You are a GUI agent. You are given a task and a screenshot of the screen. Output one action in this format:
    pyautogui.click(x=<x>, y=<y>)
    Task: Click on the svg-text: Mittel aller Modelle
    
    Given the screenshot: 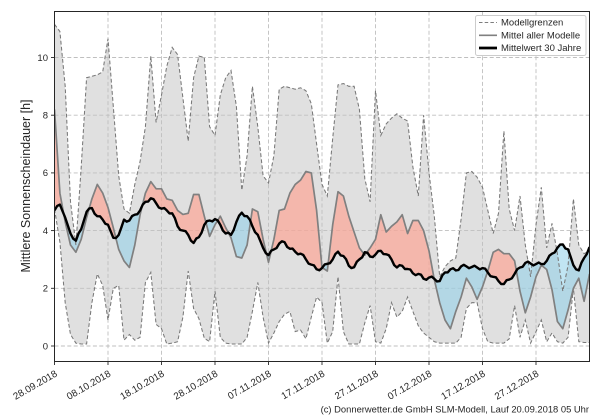 What is the action you would take?
    pyautogui.click(x=540, y=36)
    